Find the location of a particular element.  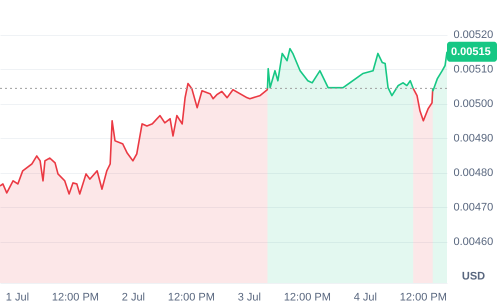

y-tick-label: 0.00510 is located at coordinates (474, 70).